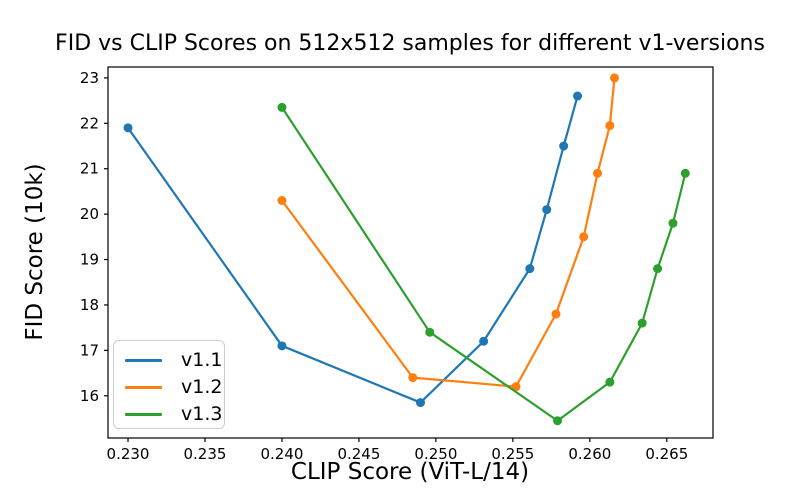  What do you see at coordinates (89, 350) in the screenshot?
I see `y-tick-label: 17` at bounding box center [89, 350].